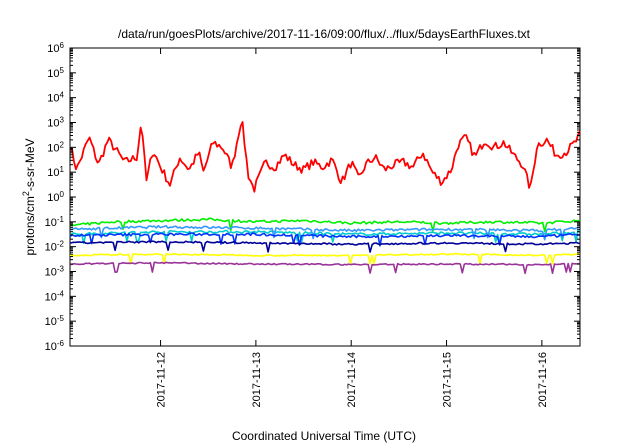 Image resolution: width=640 pixels, height=448 pixels. Describe the element at coordinates (55, 246) in the screenshot. I see `y-tick-label: 10⁻²` at that location.